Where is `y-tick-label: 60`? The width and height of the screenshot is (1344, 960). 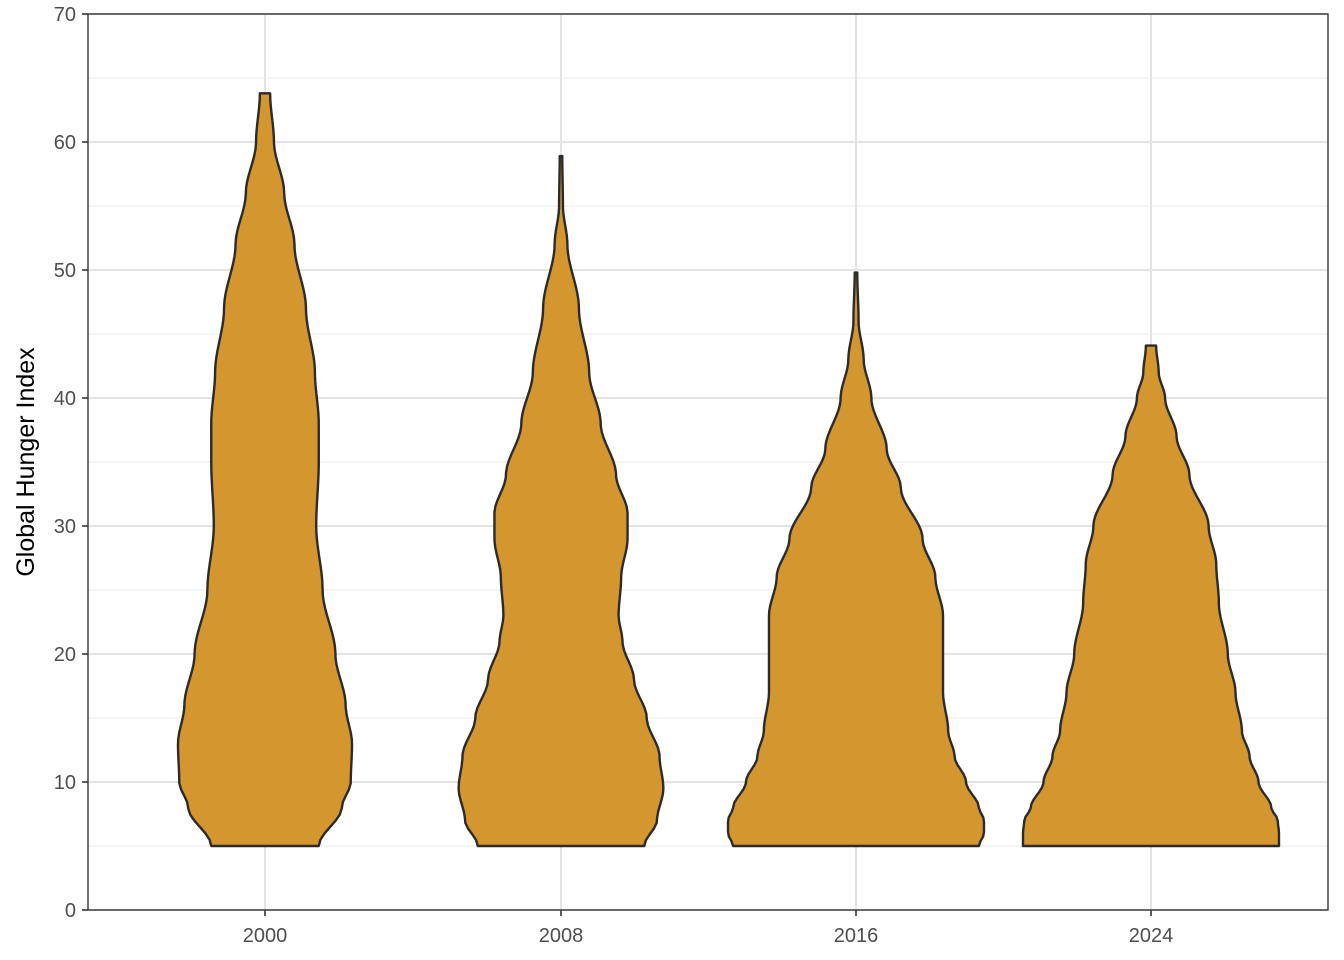 y-tick-label: 60 is located at coordinates (65, 143).